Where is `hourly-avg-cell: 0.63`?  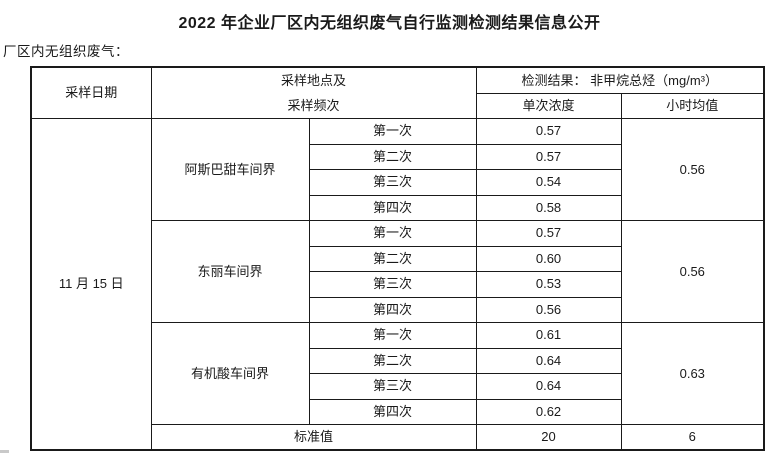
hourly-avg-cell: 0.63 is located at coordinates (692, 373).